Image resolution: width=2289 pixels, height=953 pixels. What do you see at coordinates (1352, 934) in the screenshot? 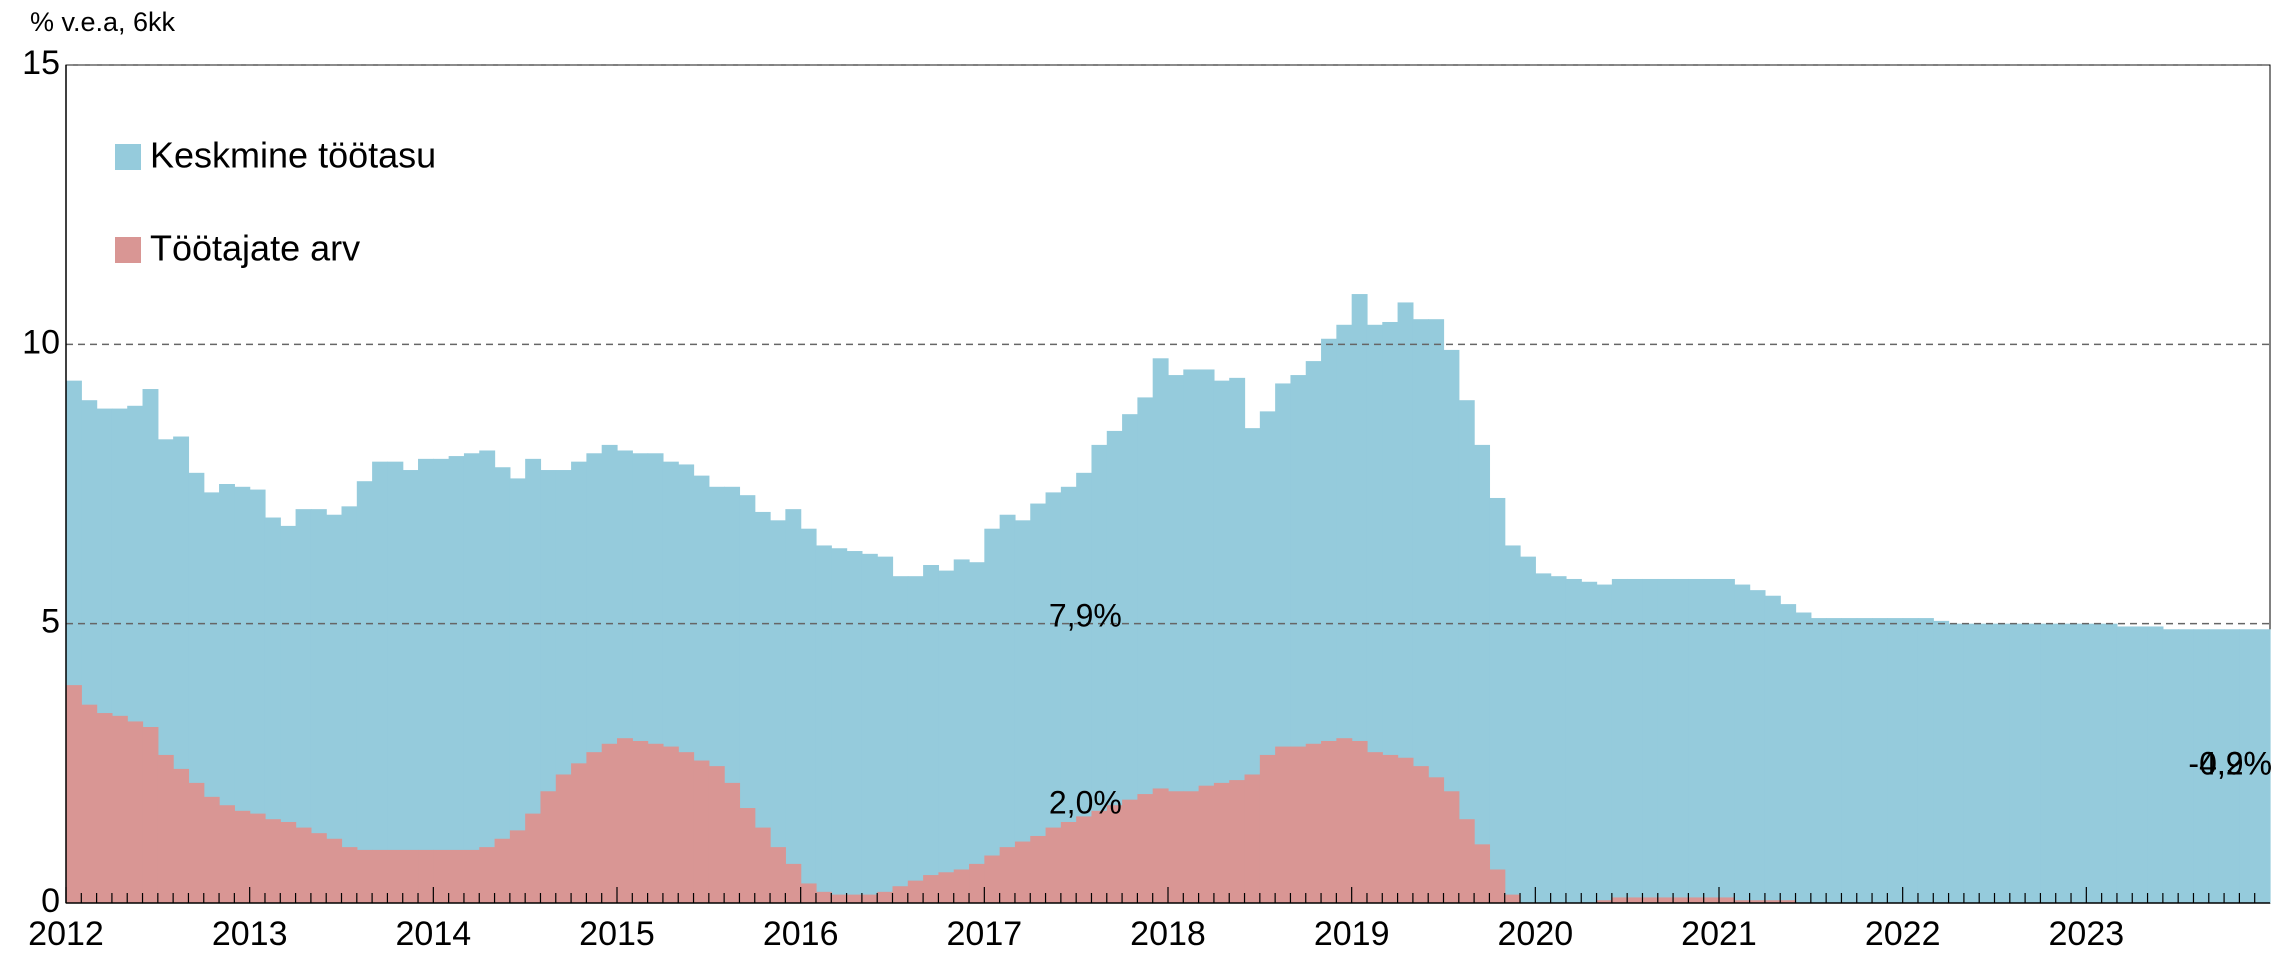
I see `x-tick-label: 2019` at bounding box center [1352, 934].